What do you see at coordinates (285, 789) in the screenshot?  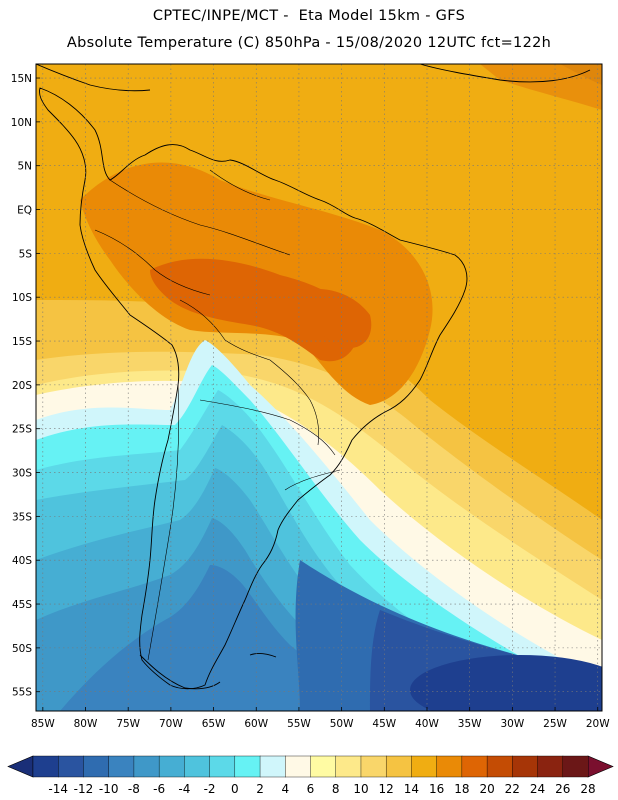 I see `colorbar-tick-label: 4` at bounding box center [285, 789].